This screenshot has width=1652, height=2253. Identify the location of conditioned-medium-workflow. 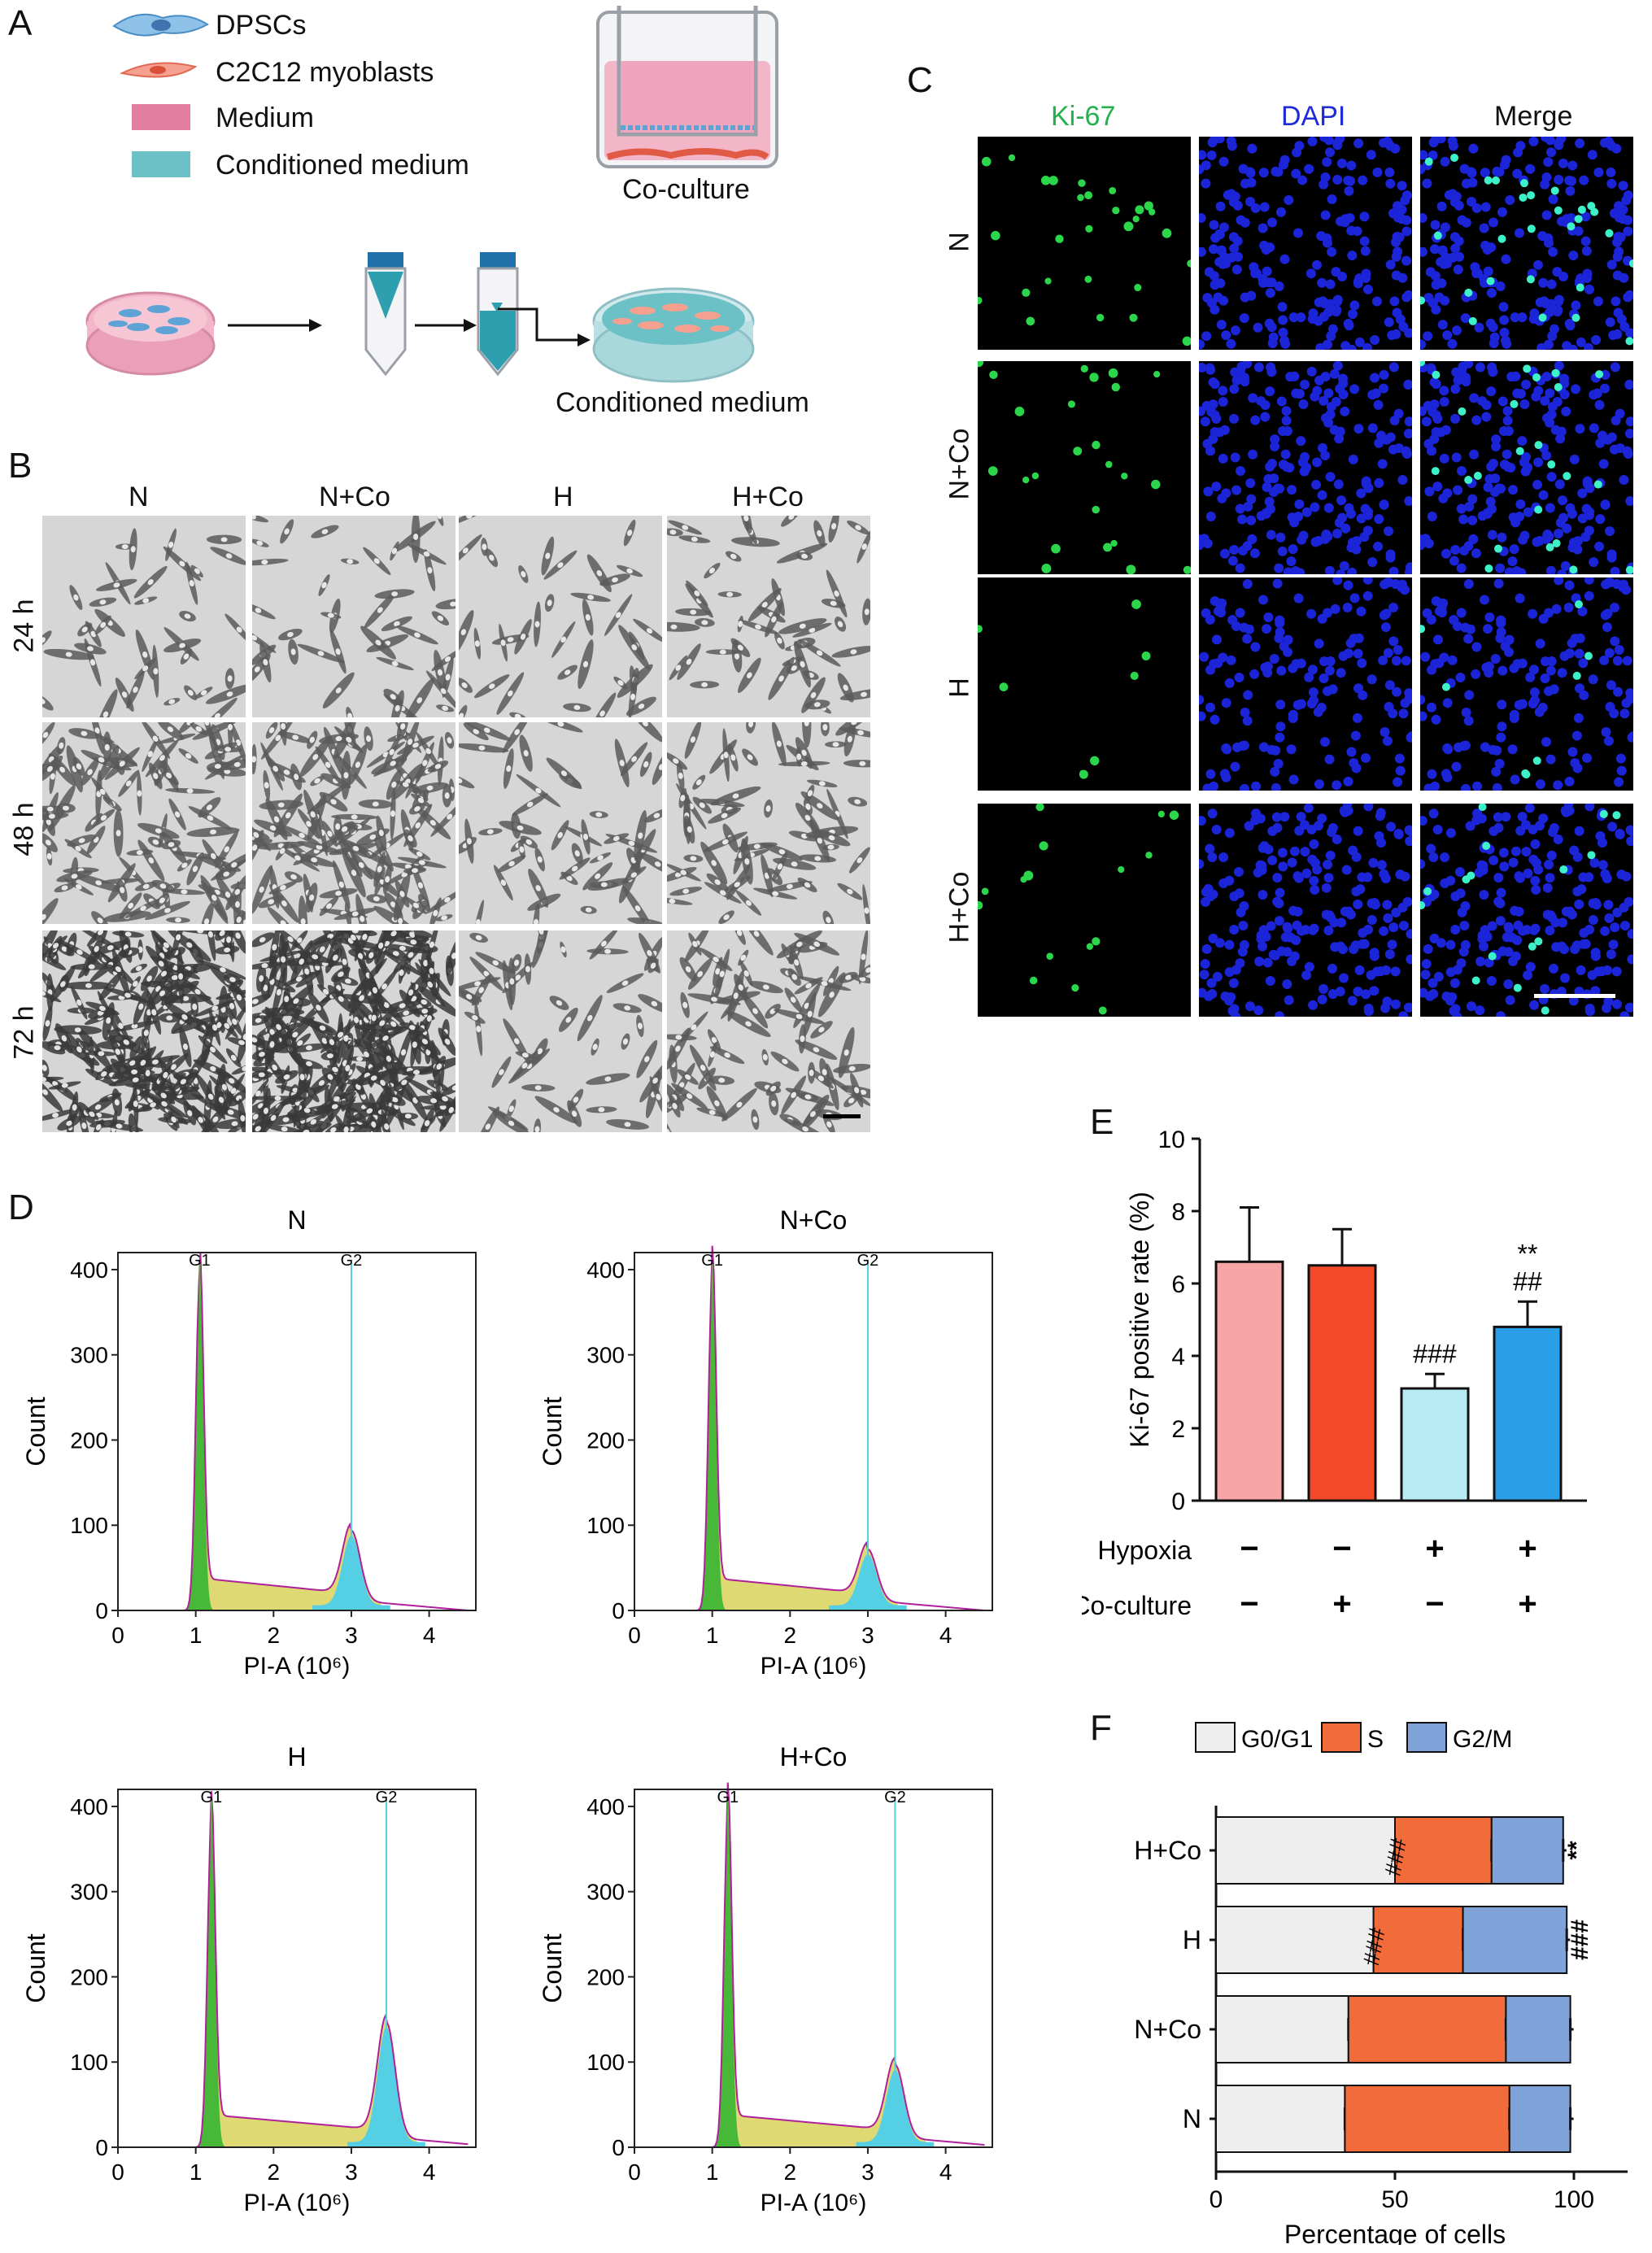
(420, 318).